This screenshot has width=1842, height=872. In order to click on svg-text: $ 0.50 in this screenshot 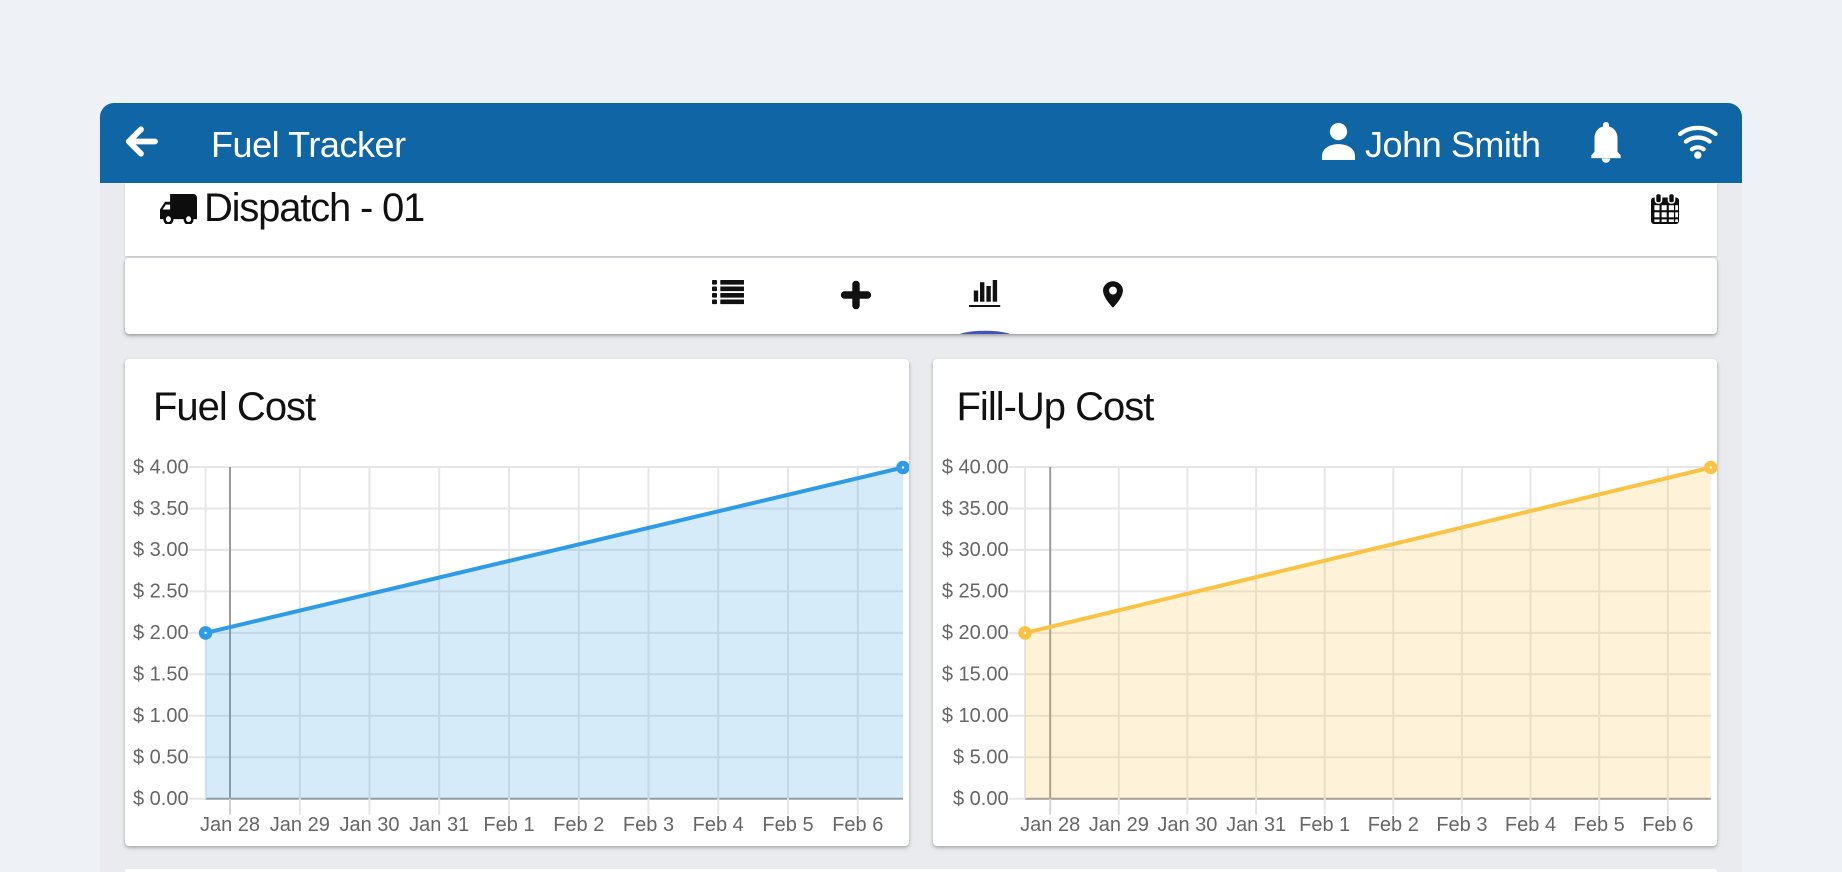, I will do `click(161, 758)`.